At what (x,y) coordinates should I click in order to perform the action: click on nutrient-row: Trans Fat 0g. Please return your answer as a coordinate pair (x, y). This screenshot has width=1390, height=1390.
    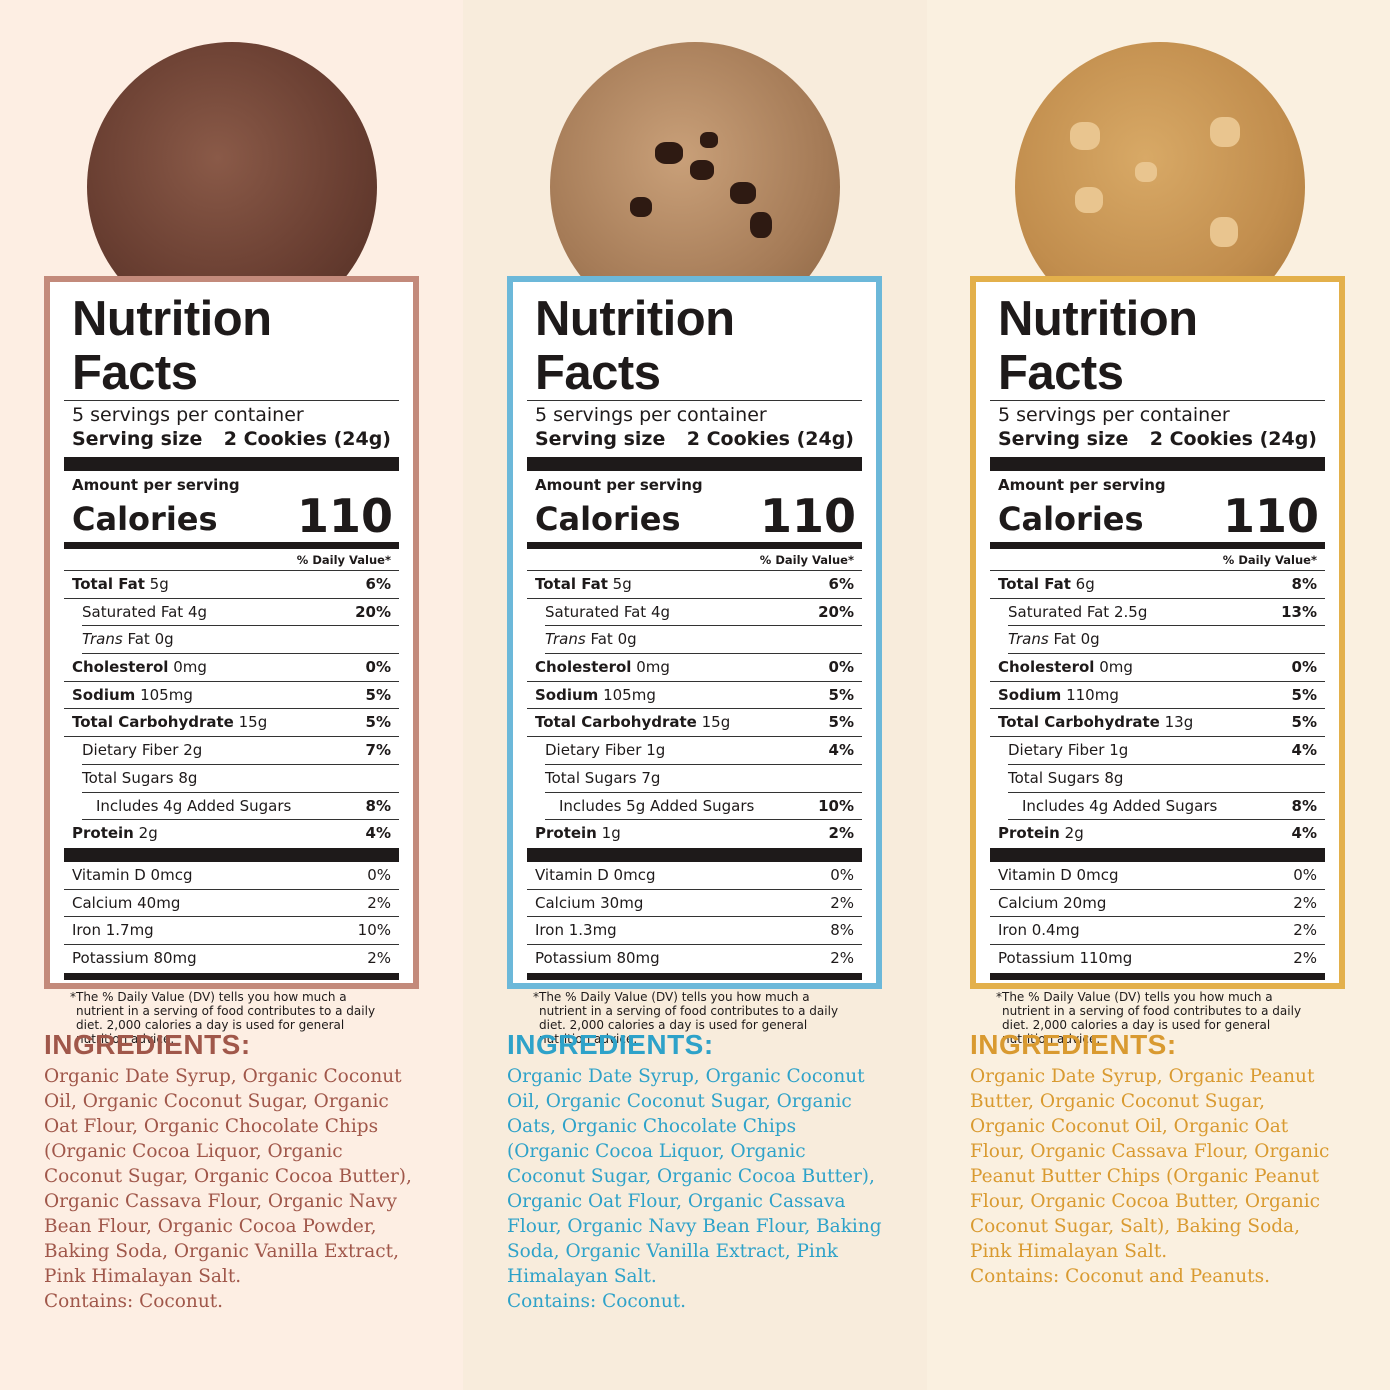
    Looking at the image, I should click on (240, 640).